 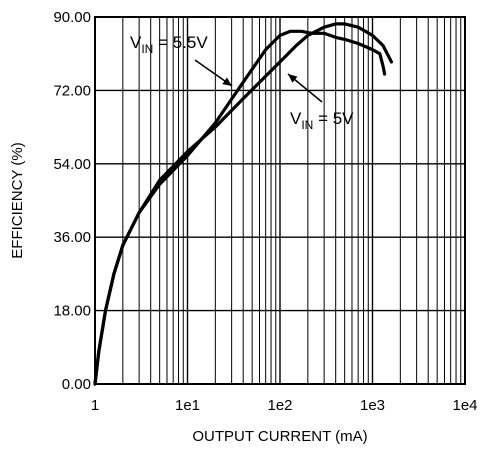 What do you see at coordinates (242, 82) in the screenshot?
I see `annotations: VIN = 5.5V VIN = 5V` at bounding box center [242, 82].